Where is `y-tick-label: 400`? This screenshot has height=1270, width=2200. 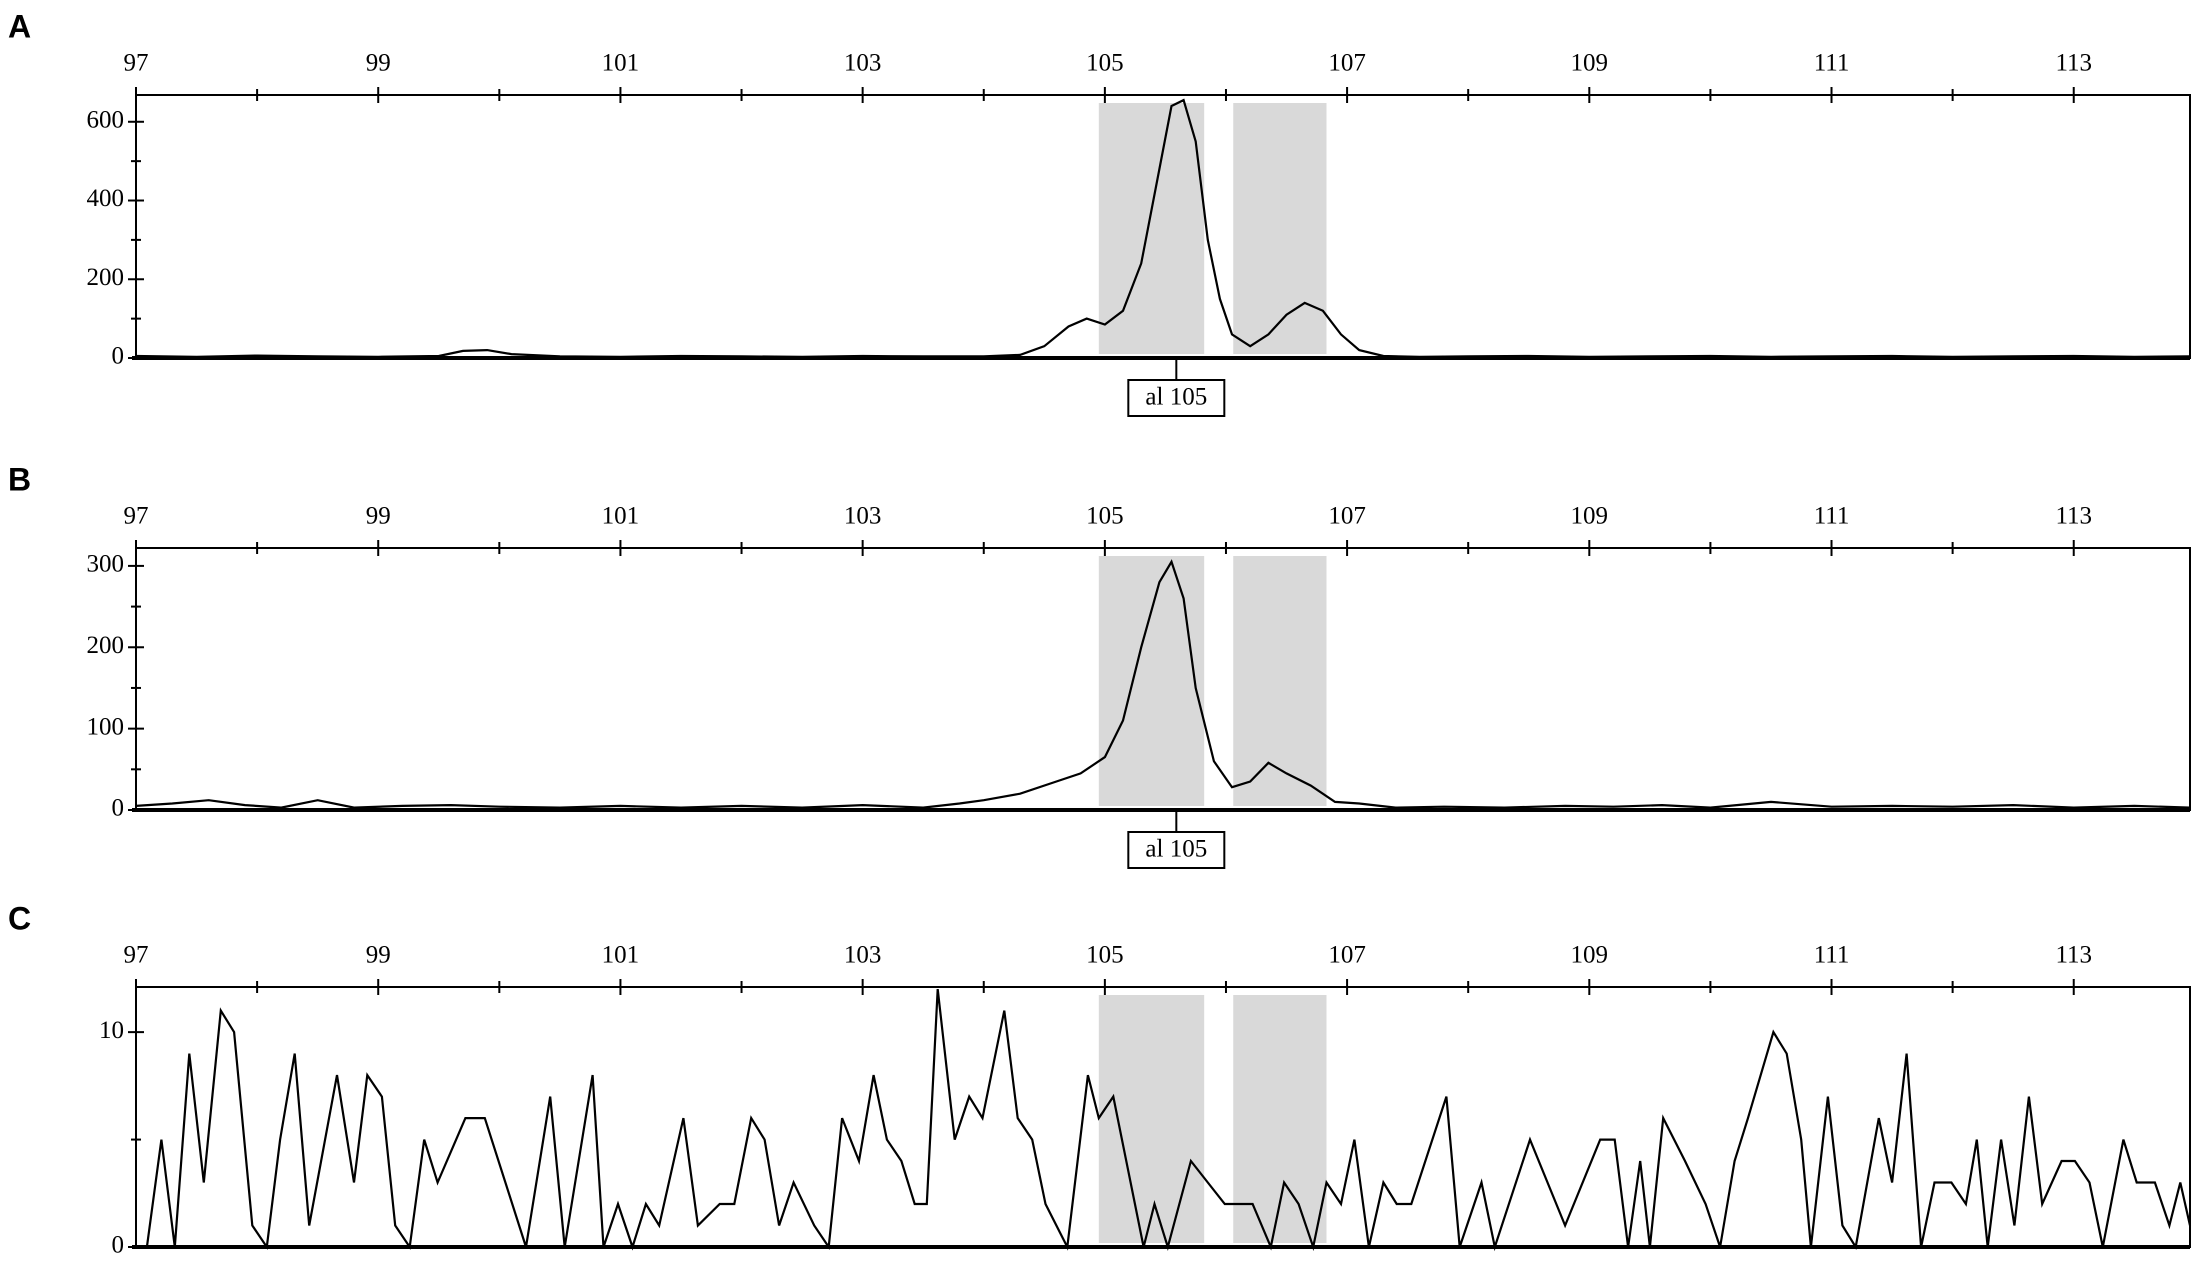 y-tick-label: 400 is located at coordinates (106, 198).